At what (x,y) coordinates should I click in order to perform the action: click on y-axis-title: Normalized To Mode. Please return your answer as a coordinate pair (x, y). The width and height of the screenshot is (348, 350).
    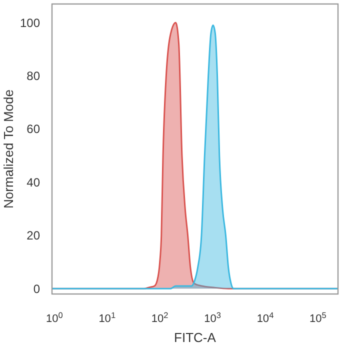
    Looking at the image, I should click on (8, 149).